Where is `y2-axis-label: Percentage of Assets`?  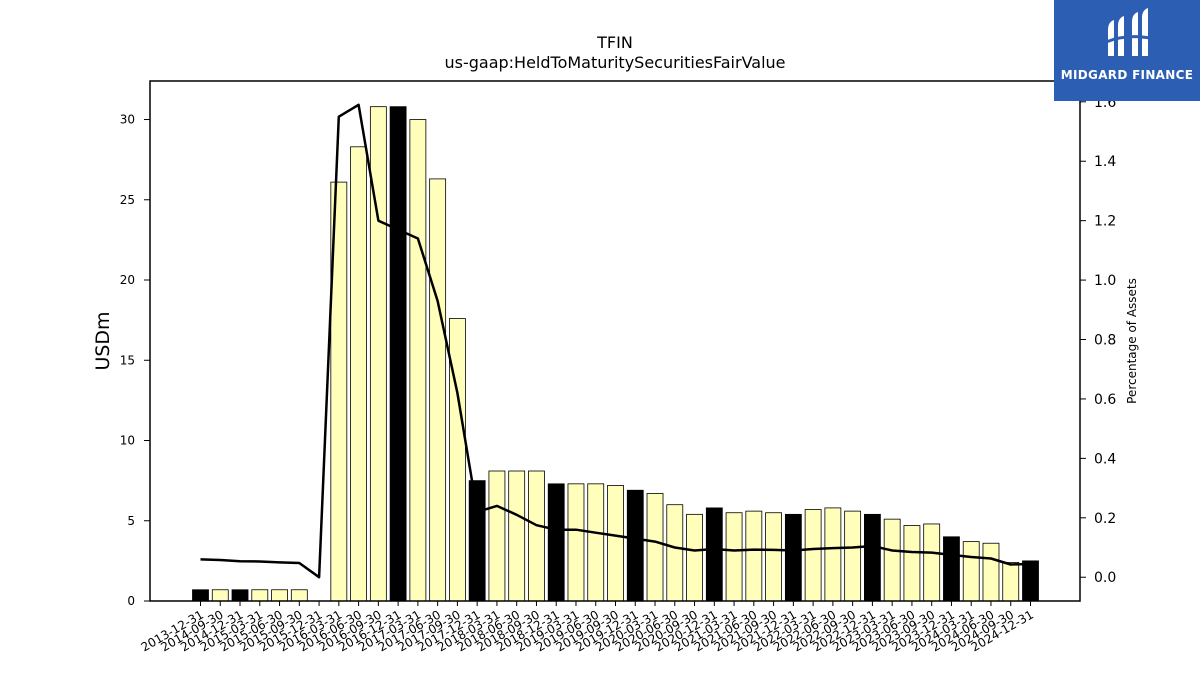
y2-axis-label: Percentage of Assets is located at coordinates (1132, 341).